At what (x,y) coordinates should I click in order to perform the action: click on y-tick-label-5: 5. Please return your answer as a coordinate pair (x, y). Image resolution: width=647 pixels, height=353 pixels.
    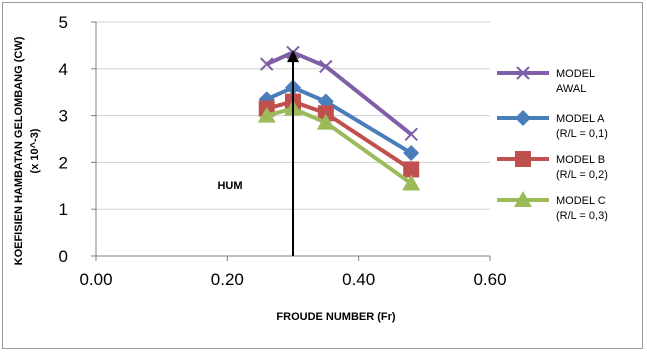
    Looking at the image, I should click on (63, 22).